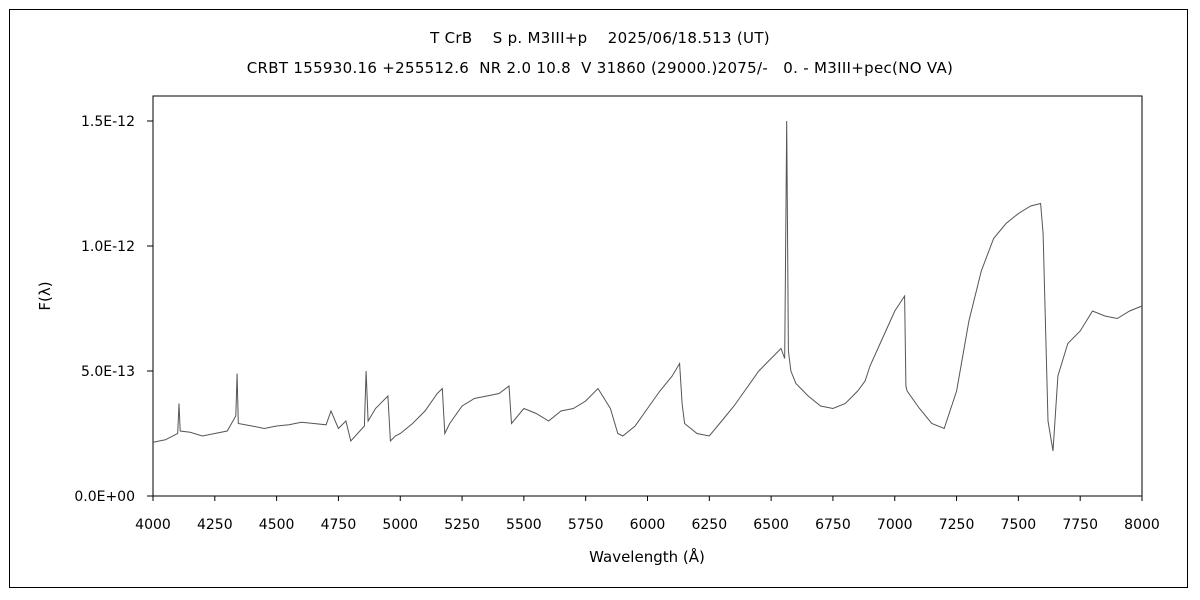 The width and height of the screenshot is (1200, 600). I want to click on y-axis-ticks: 0.0E+00 5.0E-13 1.0E-12 1.5E-12, so click(113, 309).